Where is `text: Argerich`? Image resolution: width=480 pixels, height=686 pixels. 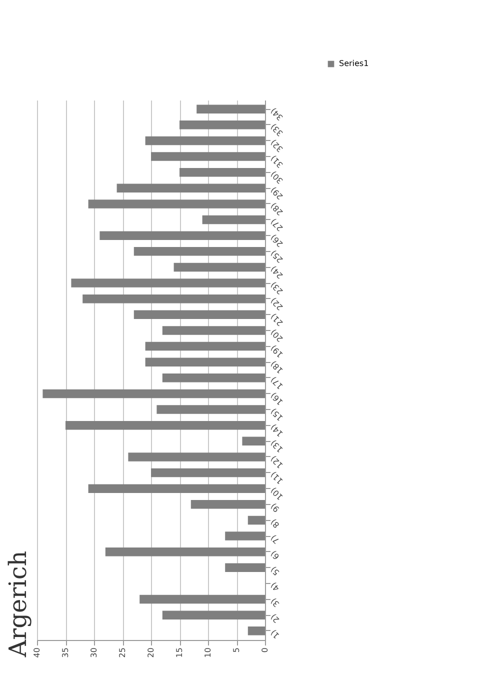
text: Argerich is located at coordinates (18, 604).